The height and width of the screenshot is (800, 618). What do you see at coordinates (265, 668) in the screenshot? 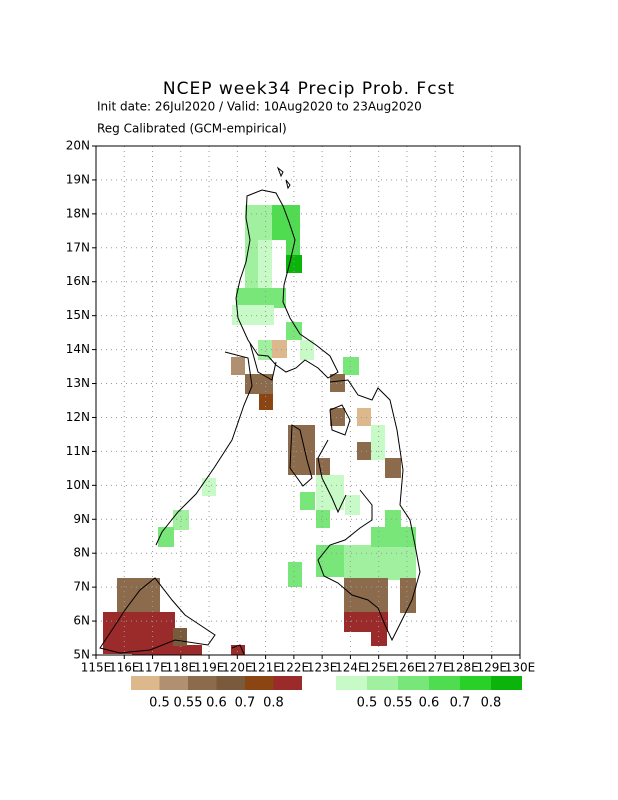
I see `x-tick-label: 121E` at bounding box center [265, 668].